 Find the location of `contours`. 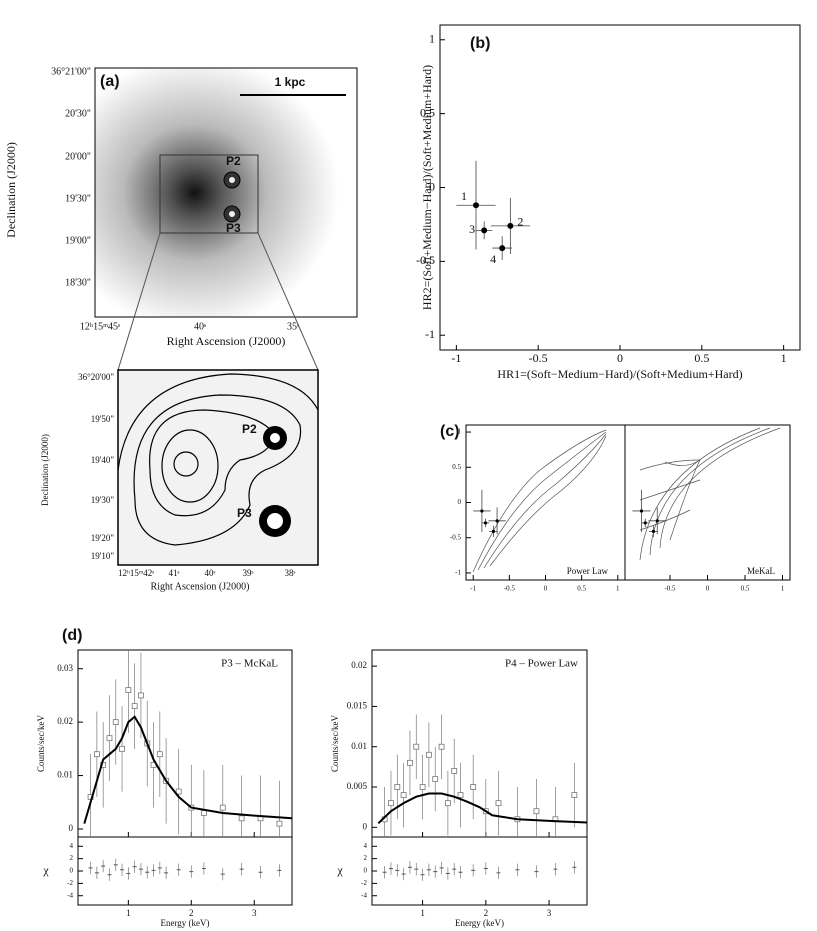

contours is located at coordinates (218, 459).